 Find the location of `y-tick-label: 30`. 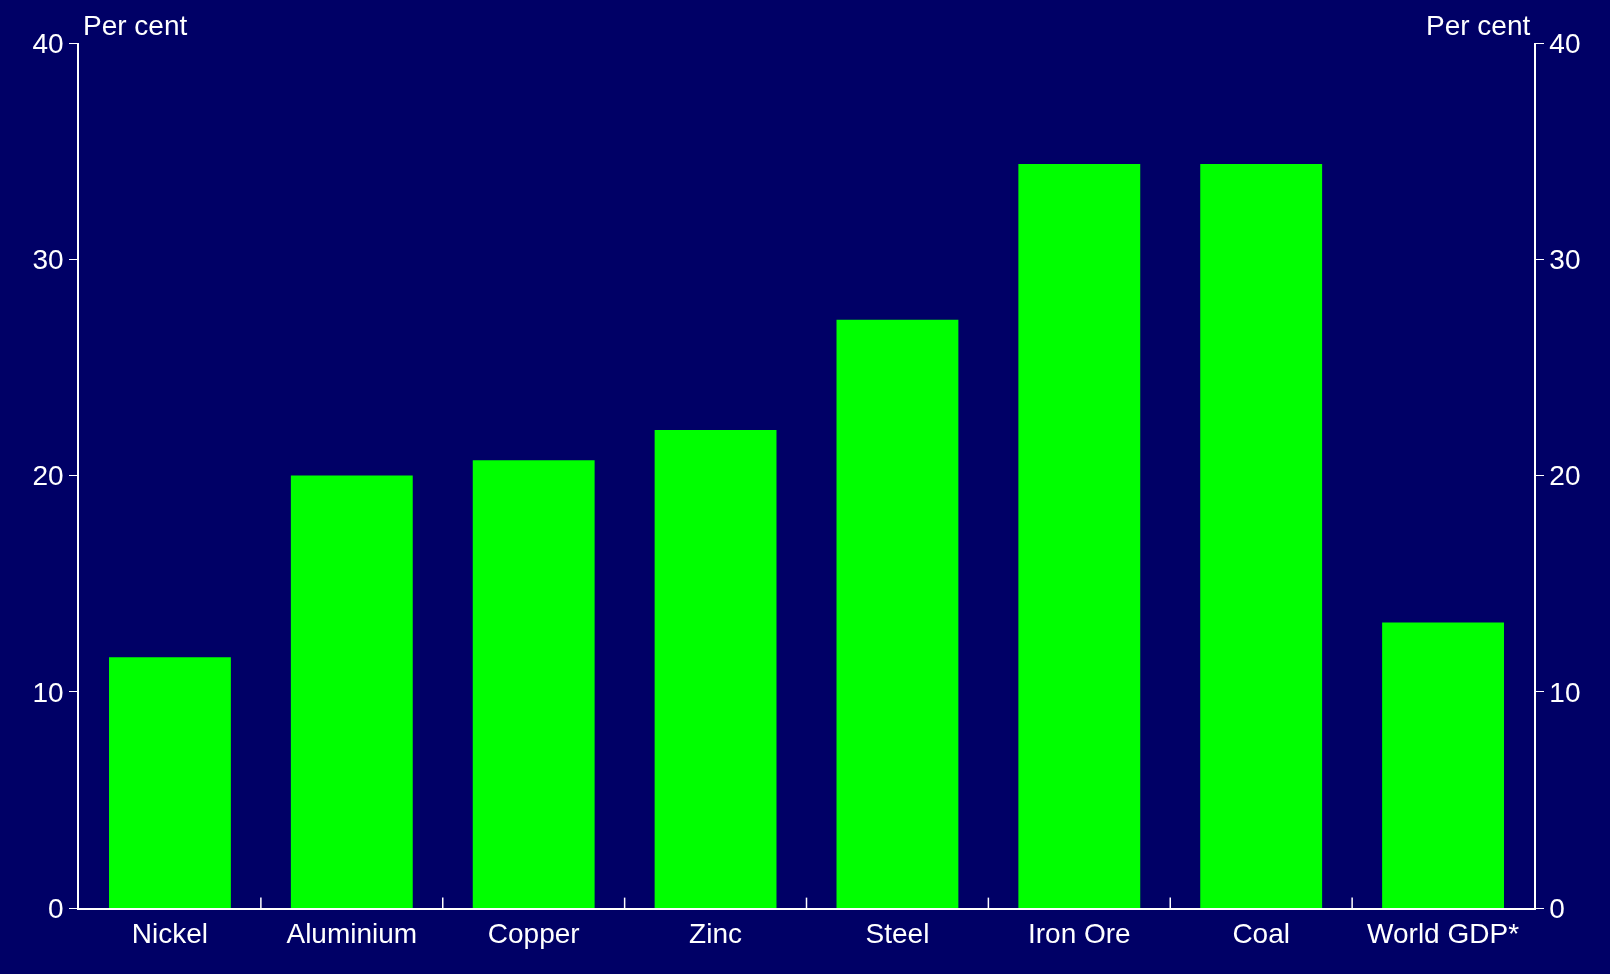

y-tick-label: 30 is located at coordinates (48, 260).